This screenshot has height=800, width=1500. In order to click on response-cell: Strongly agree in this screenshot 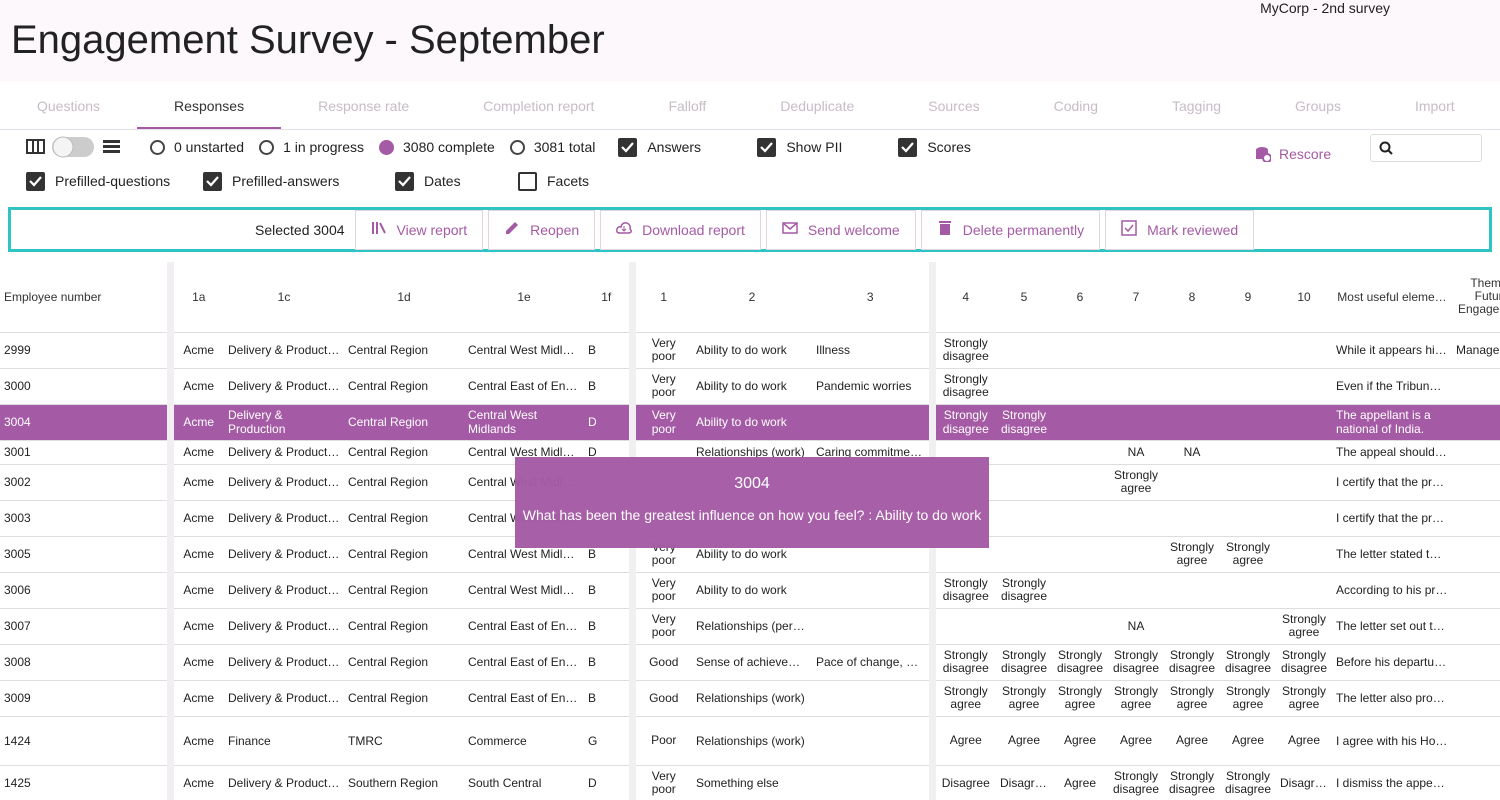, I will do `click(962, 698)`.